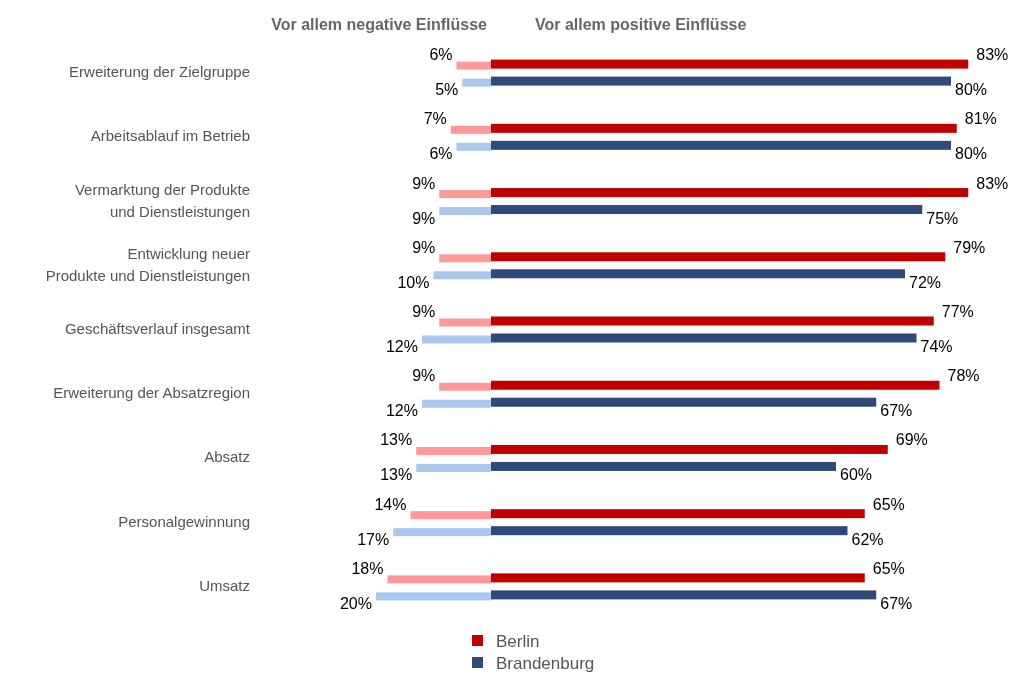 The image size is (1022, 686). Describe the element at coordinates (435, 119) in the screenshot. I see `data-label: 7%` at that location.